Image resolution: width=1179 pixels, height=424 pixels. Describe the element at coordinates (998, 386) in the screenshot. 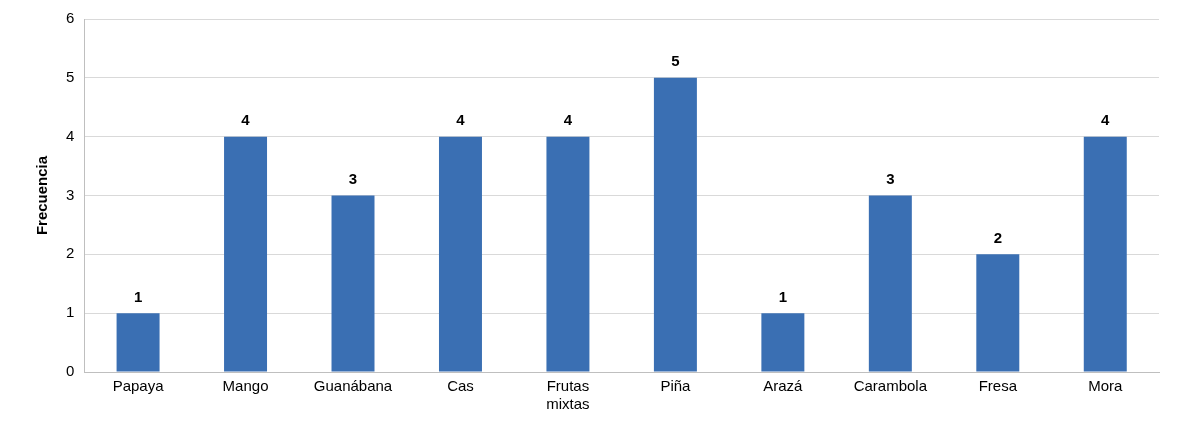

I see `x-tick-label: Fresa` at that location.